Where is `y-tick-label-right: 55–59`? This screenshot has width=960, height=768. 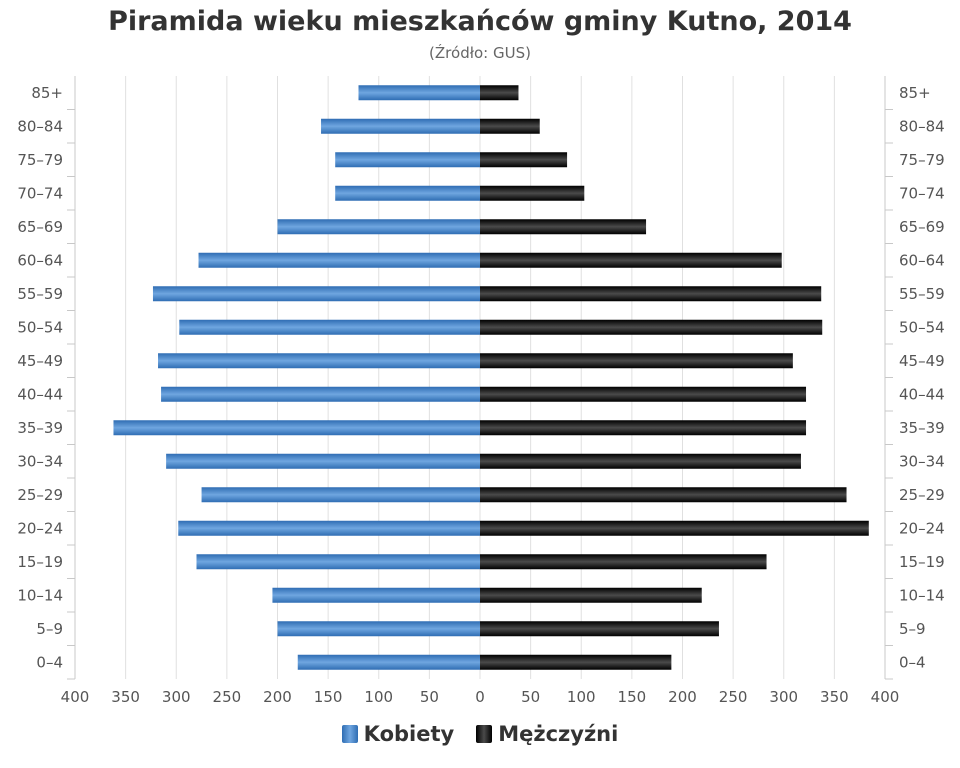
y-tick-label-right: 55–59 is located at coordinates (922, 294).